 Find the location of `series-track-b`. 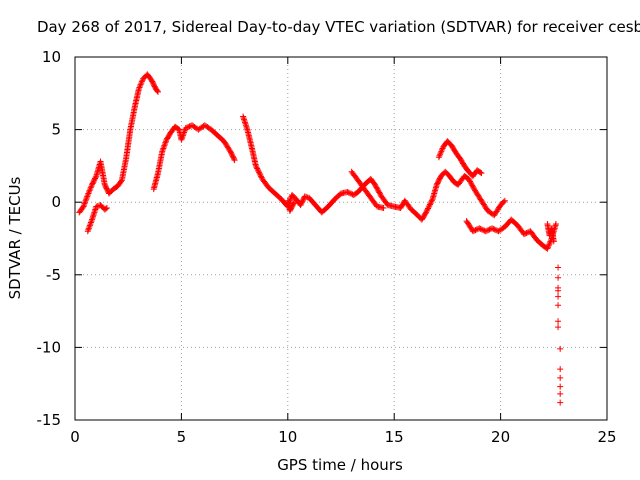

series-track-b is located at coordinates (97, 218).